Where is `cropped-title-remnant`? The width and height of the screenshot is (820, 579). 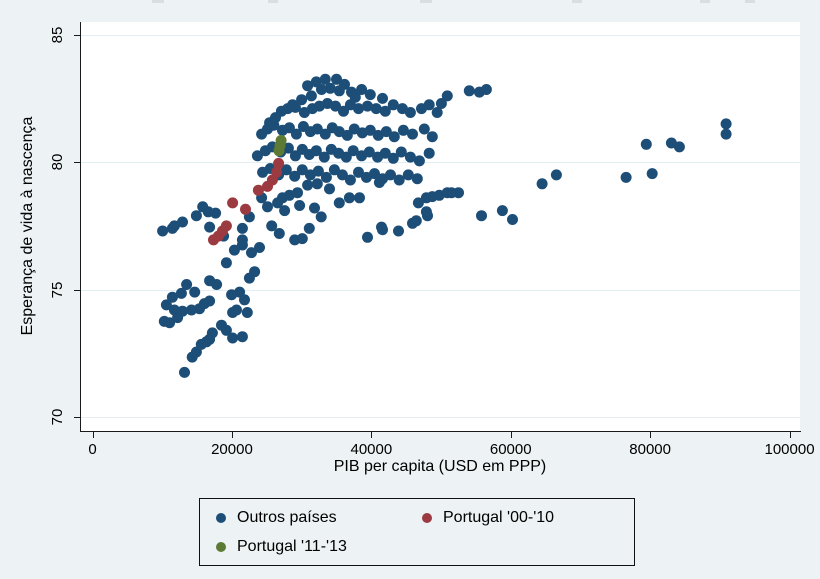
cropped-title-remnant is located at coordinates (410, 2).